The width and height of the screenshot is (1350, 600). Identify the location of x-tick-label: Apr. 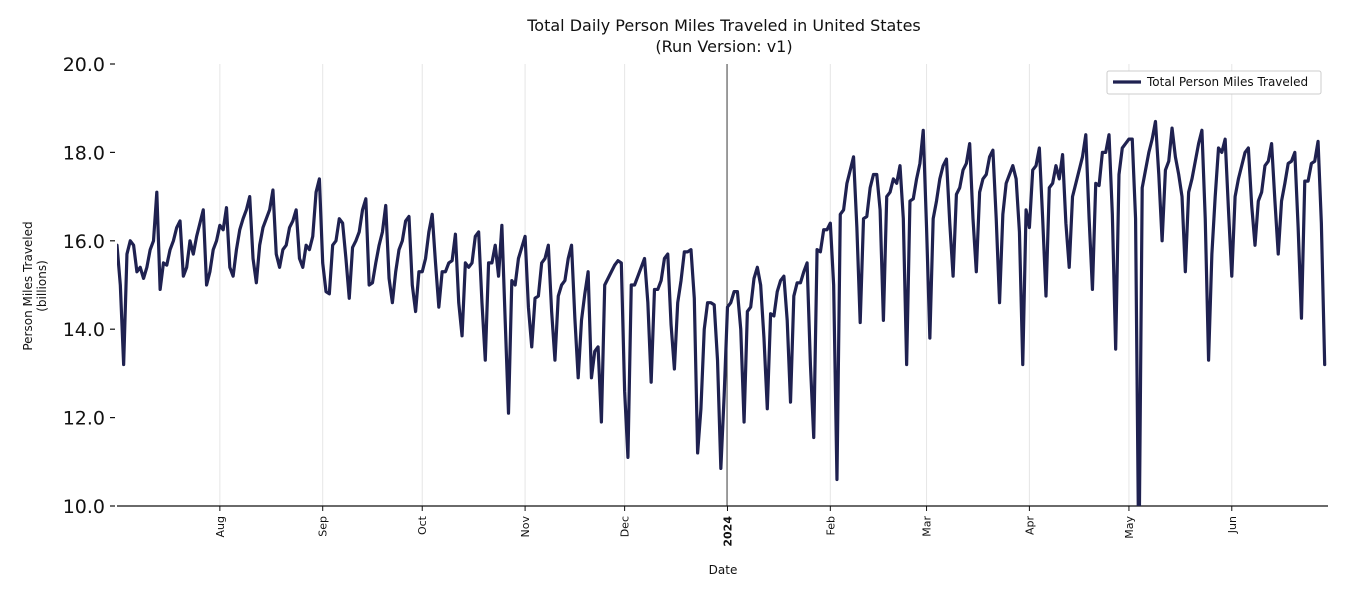
(1029, 526).